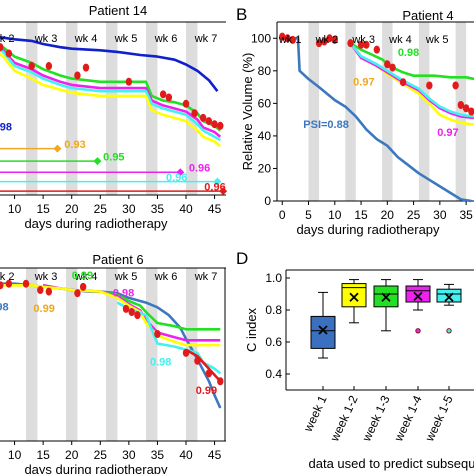  What do you see at coordinates (326, 125) in the screenshot?
I see `psi-annotation: PSI=0.88` at bounding box center [326, 125].